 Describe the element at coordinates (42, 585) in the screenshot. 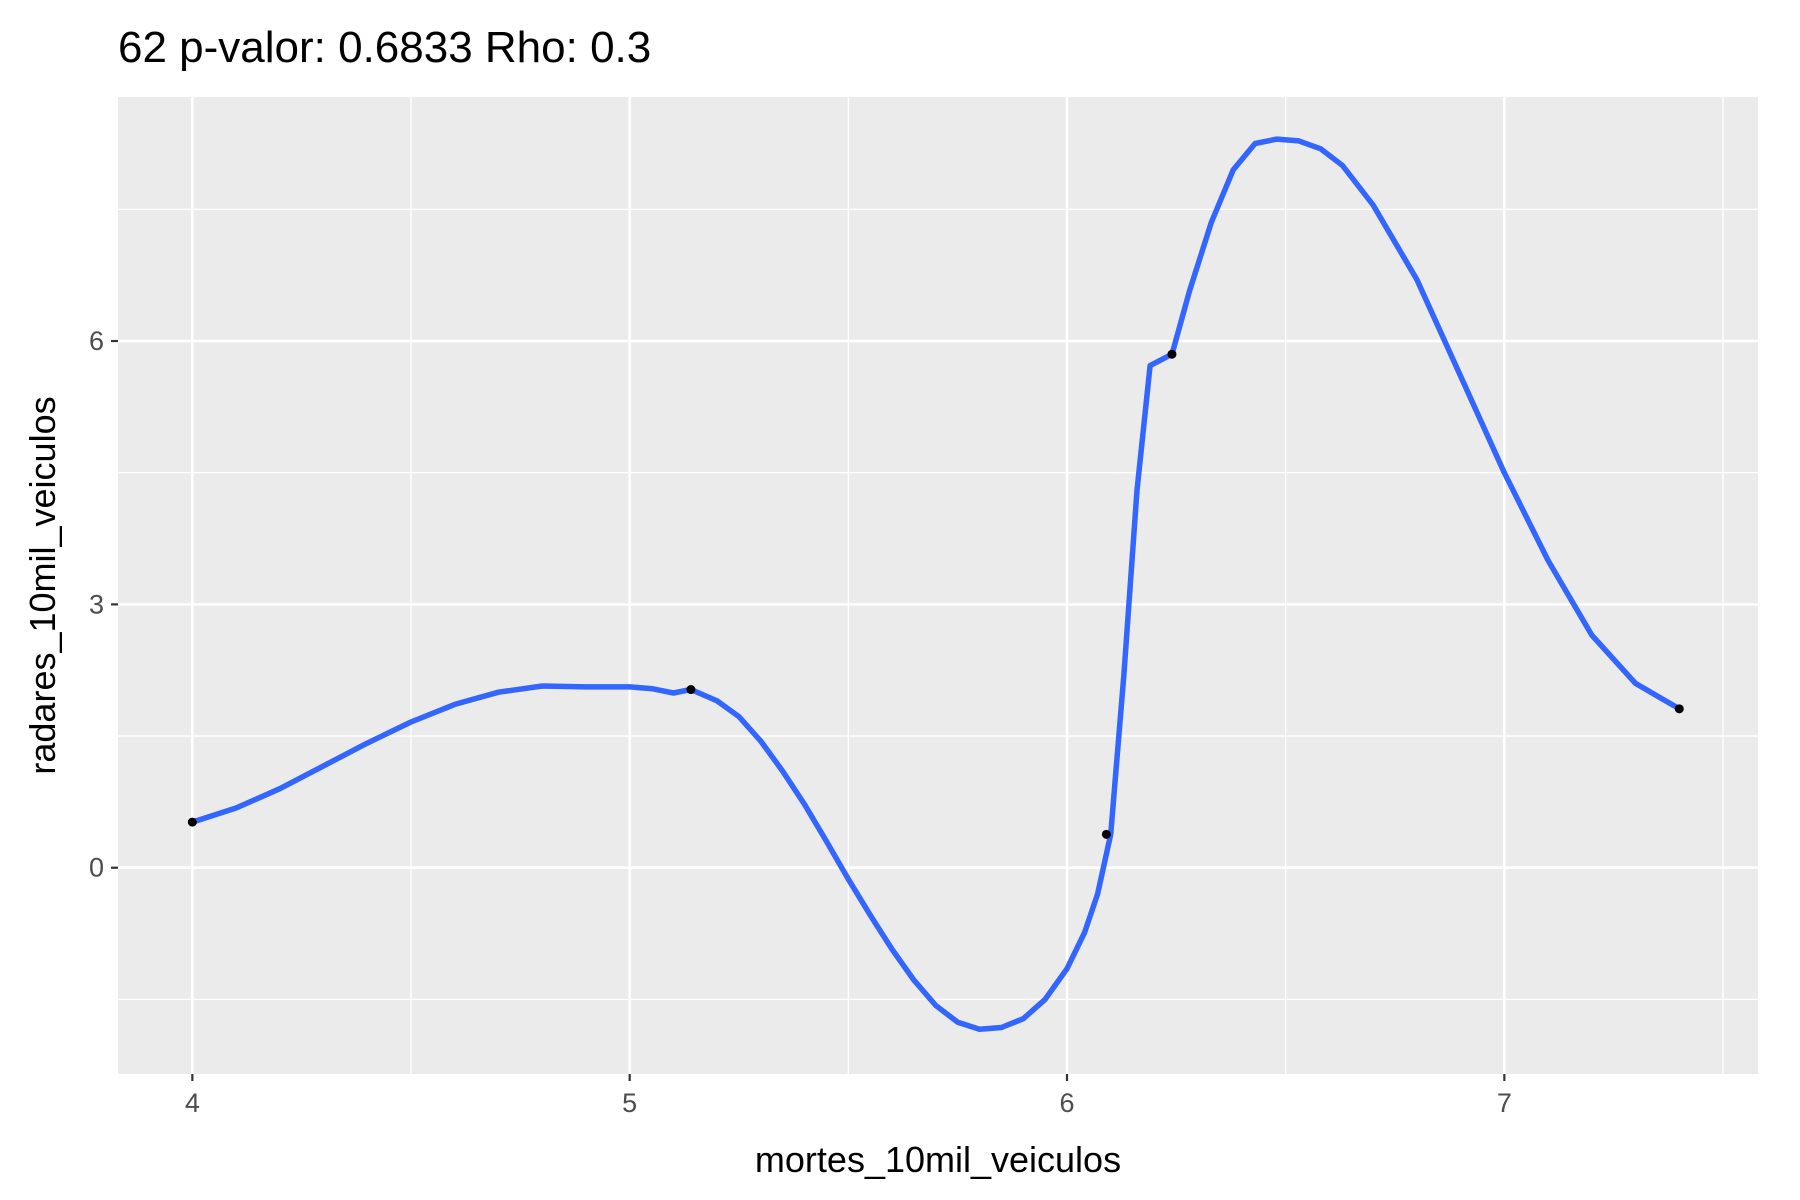

I see `y-axis-title: radares_10mil_veiculos` at that location.